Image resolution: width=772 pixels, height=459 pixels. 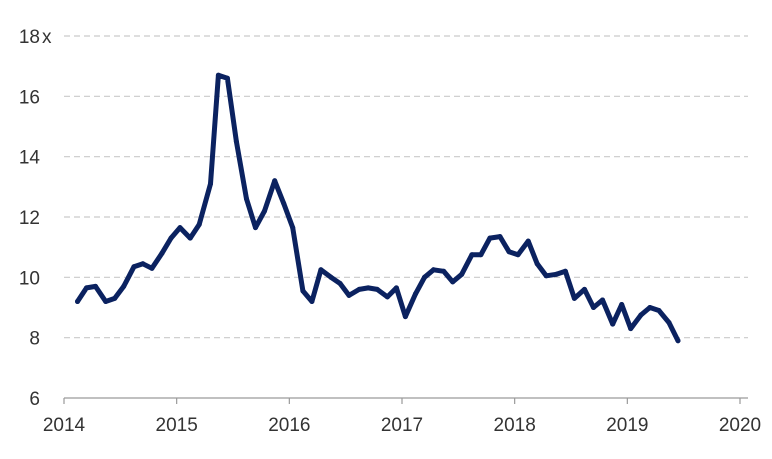 I want to click on y-axis-unit-label: x, so click(x=47, y=37).